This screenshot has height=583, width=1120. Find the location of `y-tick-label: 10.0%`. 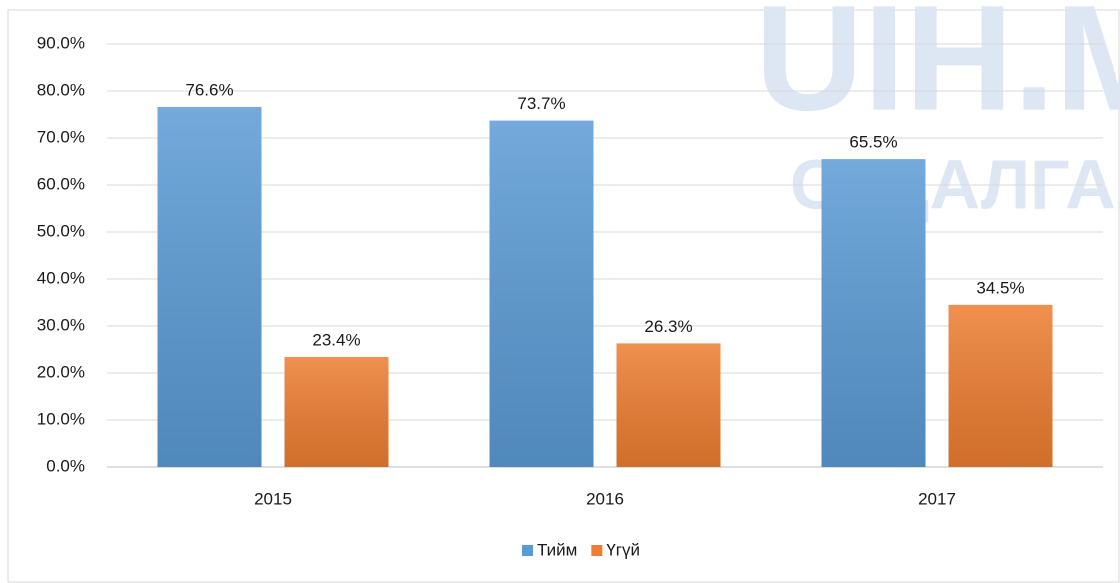

y-tick-label: 10.0% is located at coordinates (61, 418).